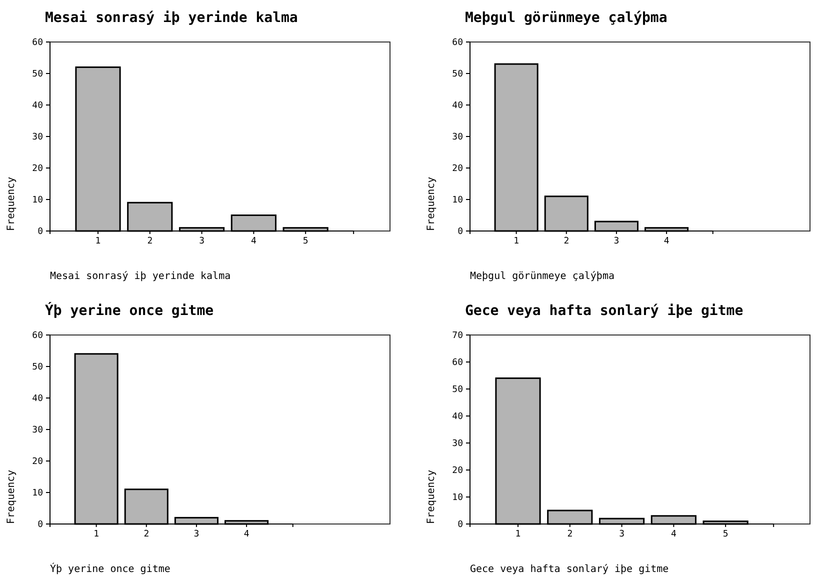 The image size is (840, 587). What do you see at coordinates (542, 276) in the screenshot?
I see `x-axis-title: Meþgul görünmeye çalýþma` at bounding box center [542, 276].